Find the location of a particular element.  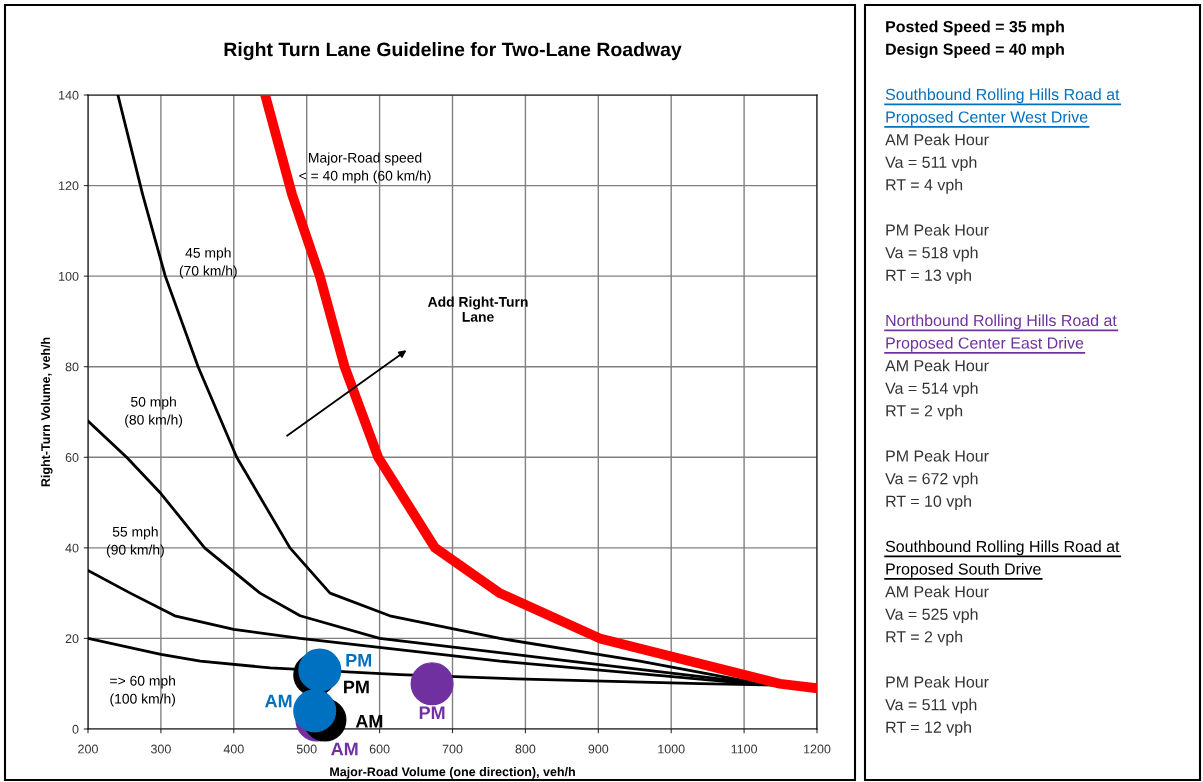

series-label: => 60 mph (100 km/h) is located at coordinates (143, 691).